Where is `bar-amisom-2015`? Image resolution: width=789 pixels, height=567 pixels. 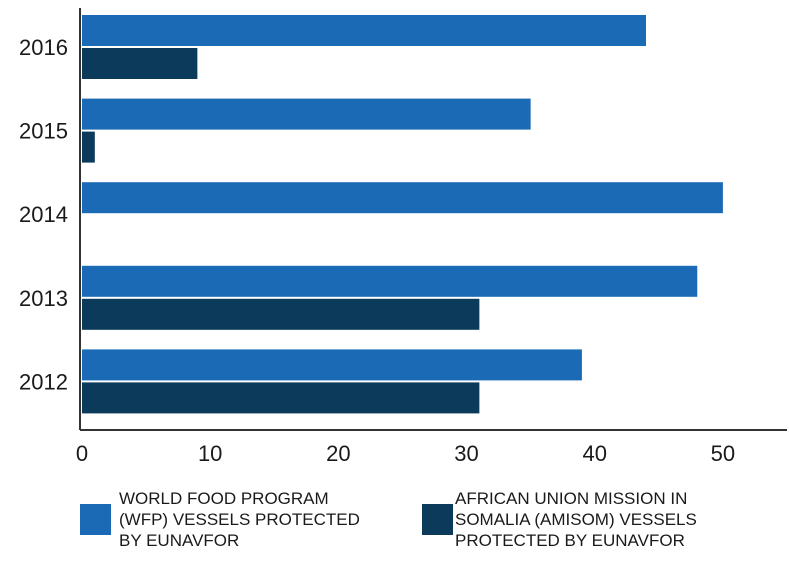 bar-amisom-2015 is located at coordinates (88, 147).